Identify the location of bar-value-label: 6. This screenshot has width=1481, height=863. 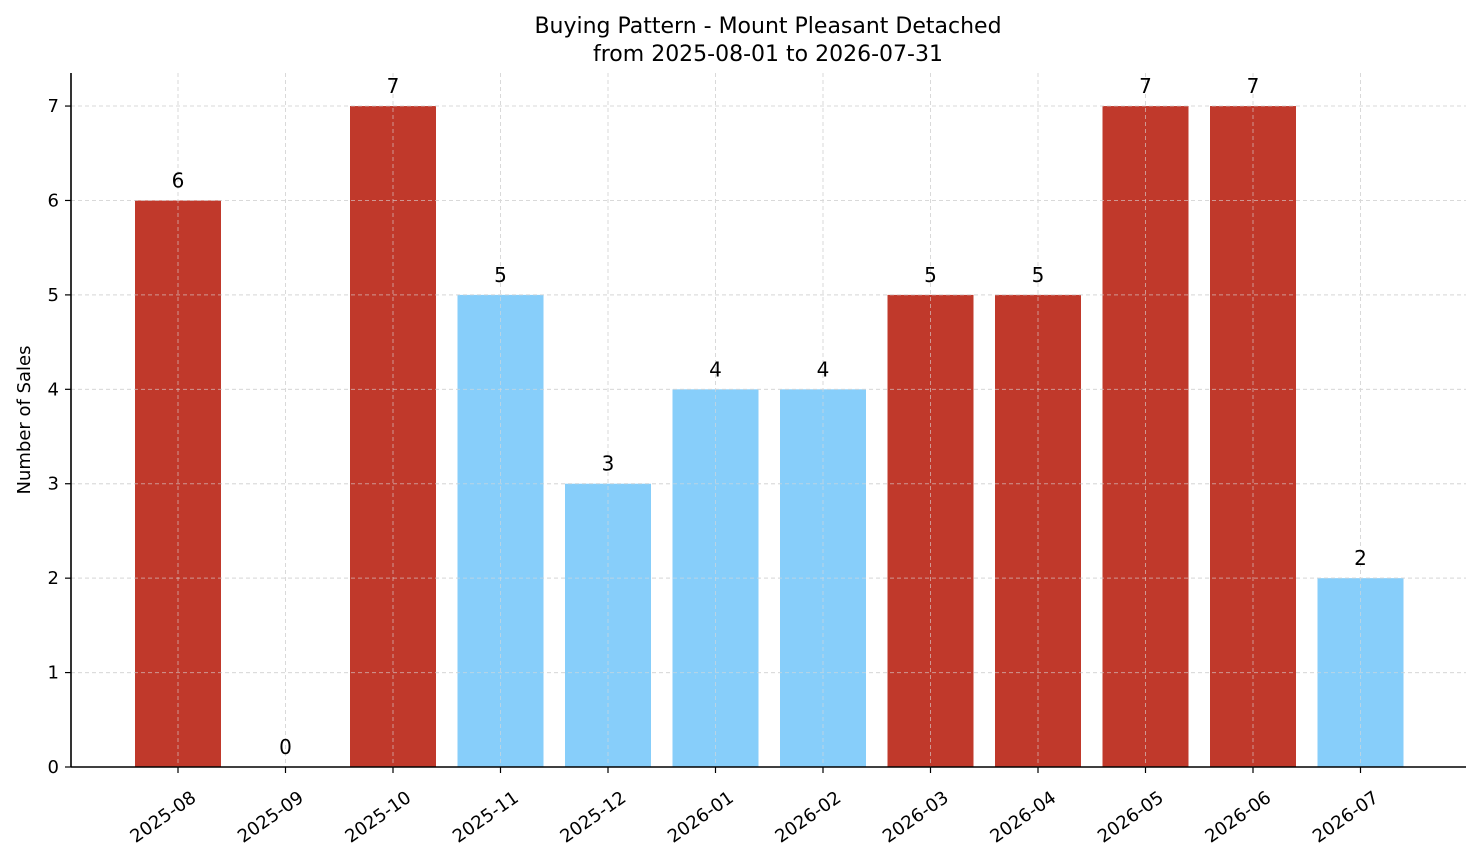
(178, 180).